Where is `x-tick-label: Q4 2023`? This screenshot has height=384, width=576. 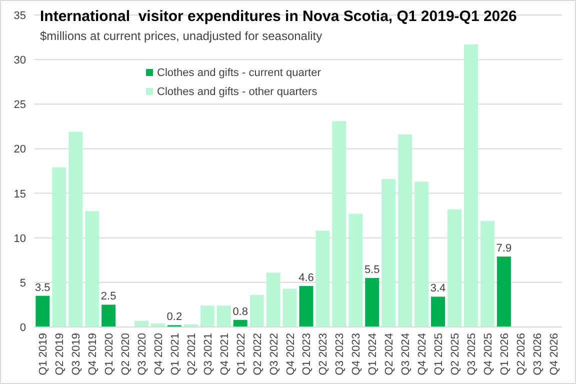 x-tick-label: Q4 2023 is located at coordinates (356, 354).